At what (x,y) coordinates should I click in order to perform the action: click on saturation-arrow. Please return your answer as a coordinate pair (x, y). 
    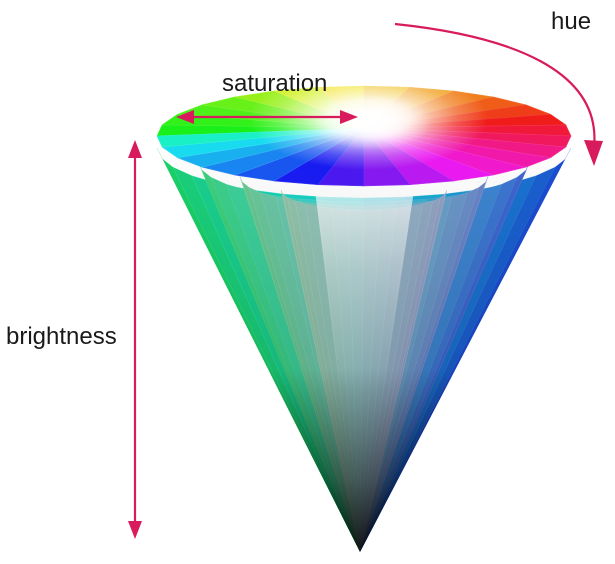
    Looking at the image, I should click on (267, 117).